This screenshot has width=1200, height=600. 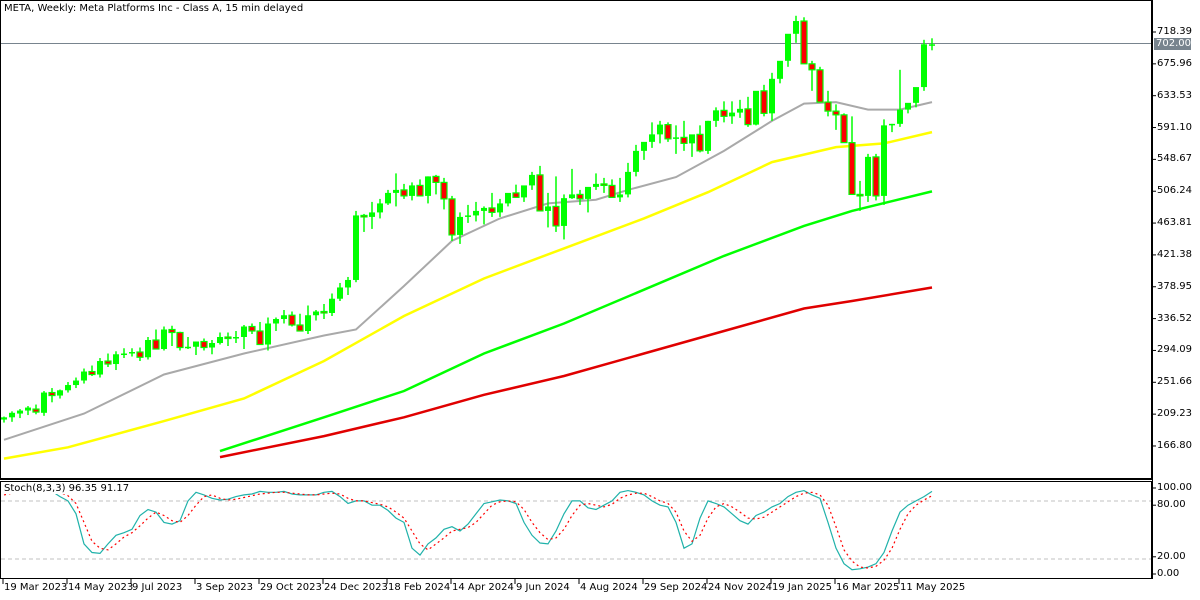 What do you see at coordinates (36, 587) in the screenshot?
I see `time-tick-label: 19 Mar 2023` at bounding box center [36, 587].